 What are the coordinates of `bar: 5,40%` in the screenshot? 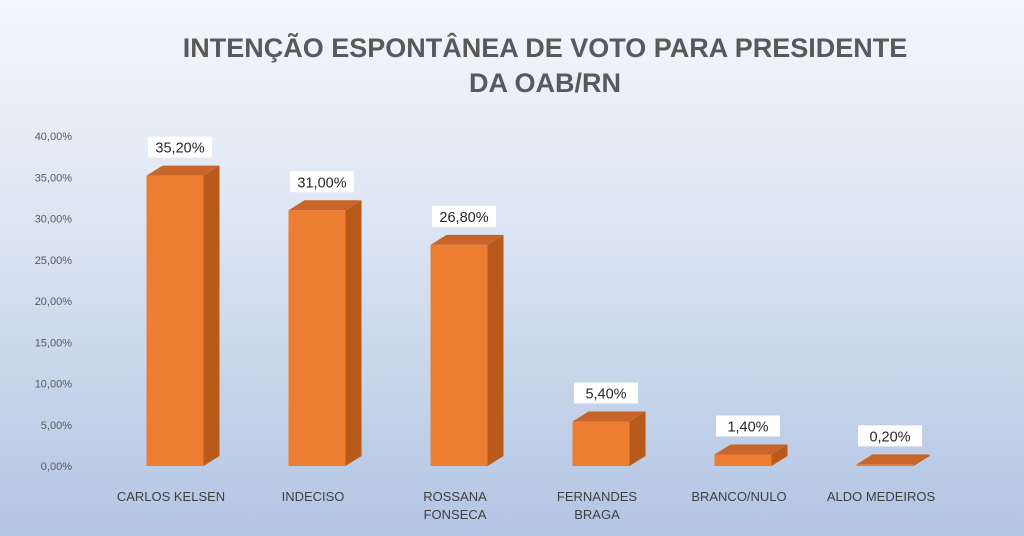 It's located at (609, 424).